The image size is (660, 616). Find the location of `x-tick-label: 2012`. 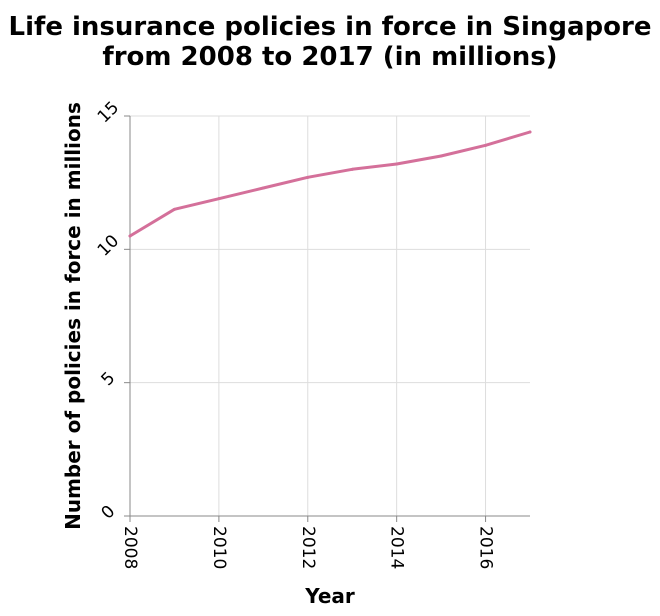

x-tick-label: 2012 is located at coordinates (308, 547).